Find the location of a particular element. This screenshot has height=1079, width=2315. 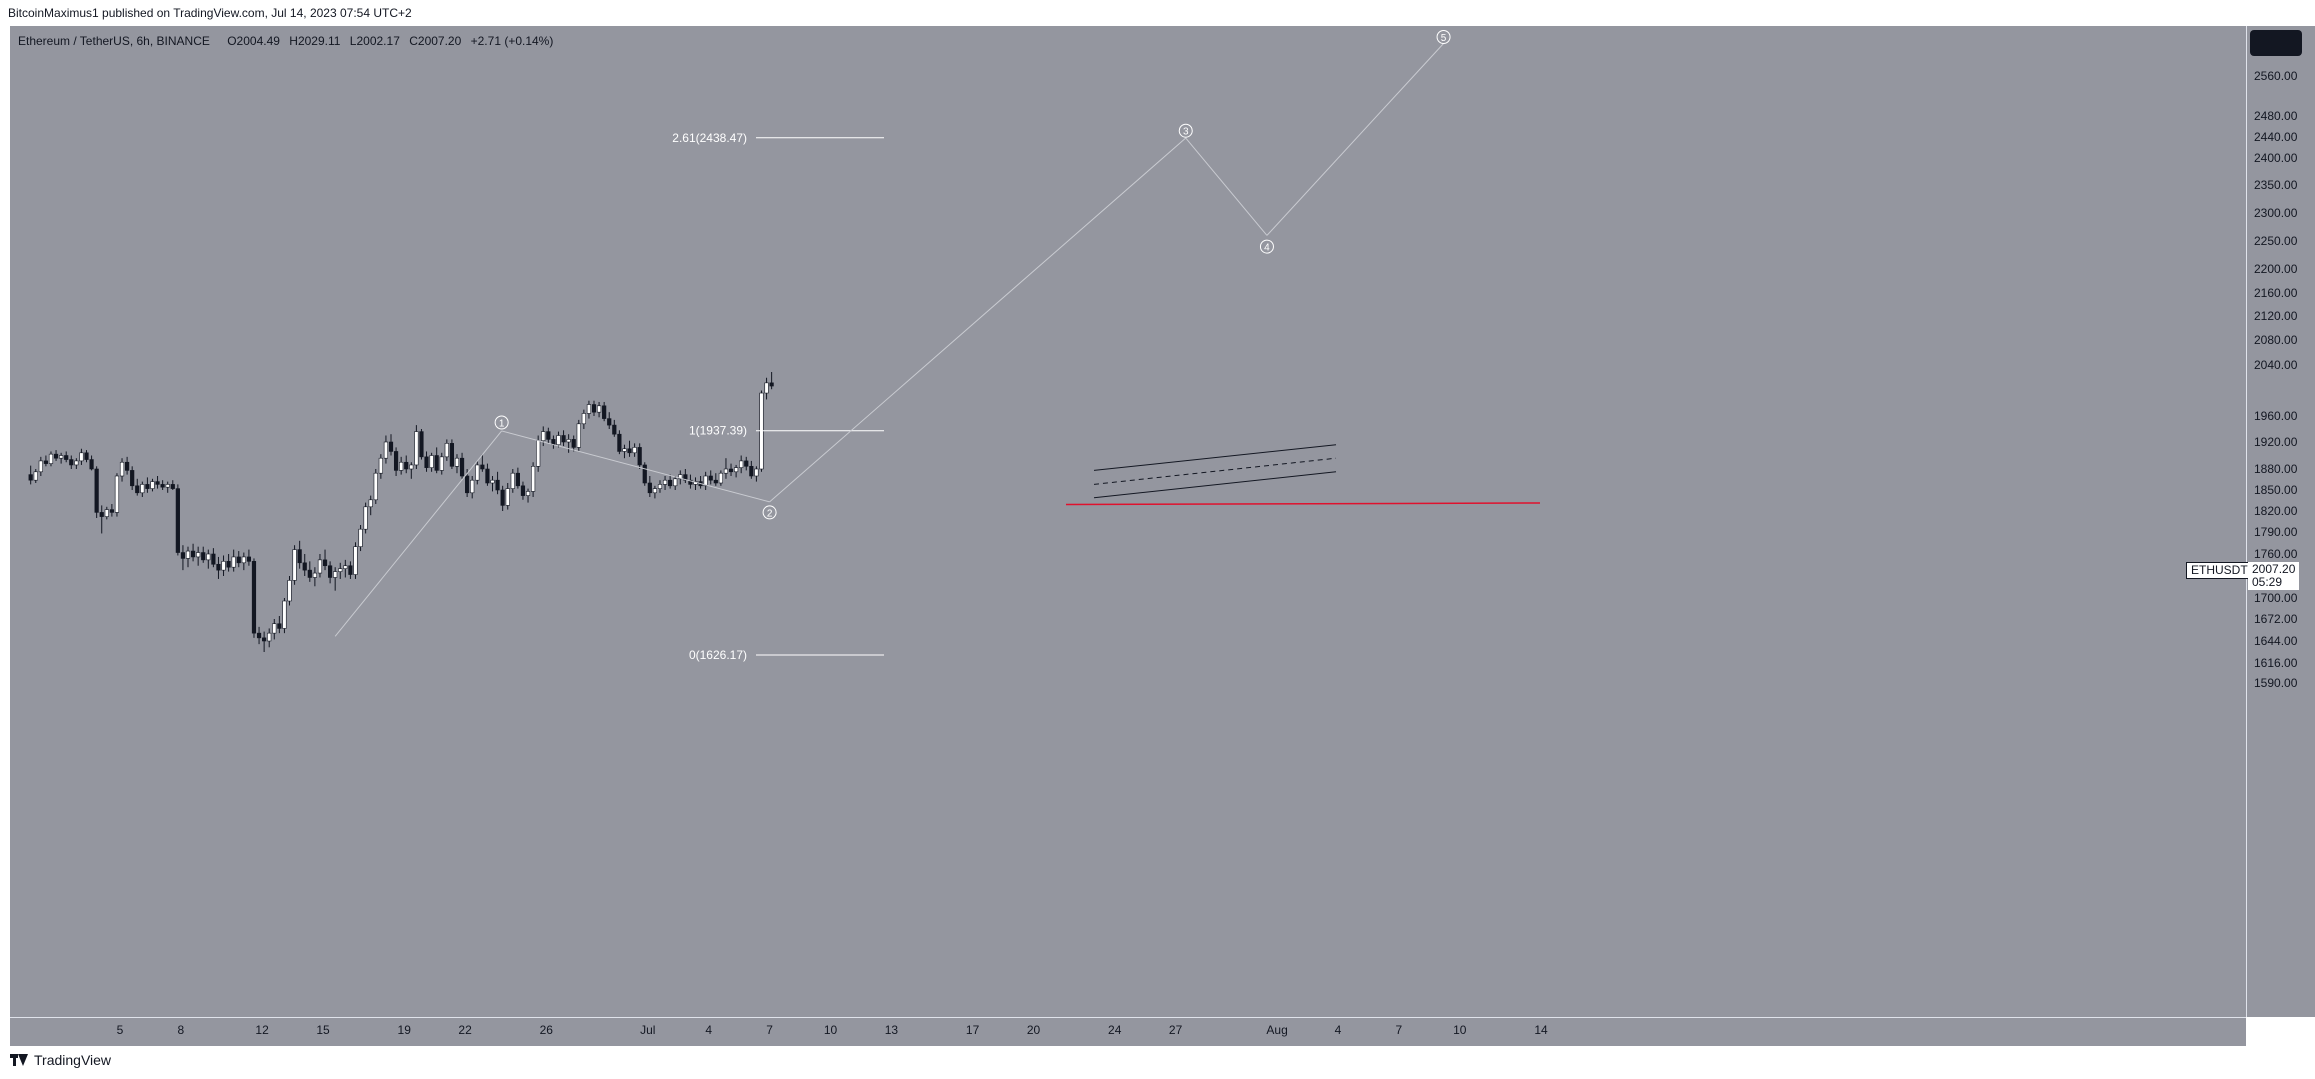

time-axis is located at coordinates (1128, 1031).